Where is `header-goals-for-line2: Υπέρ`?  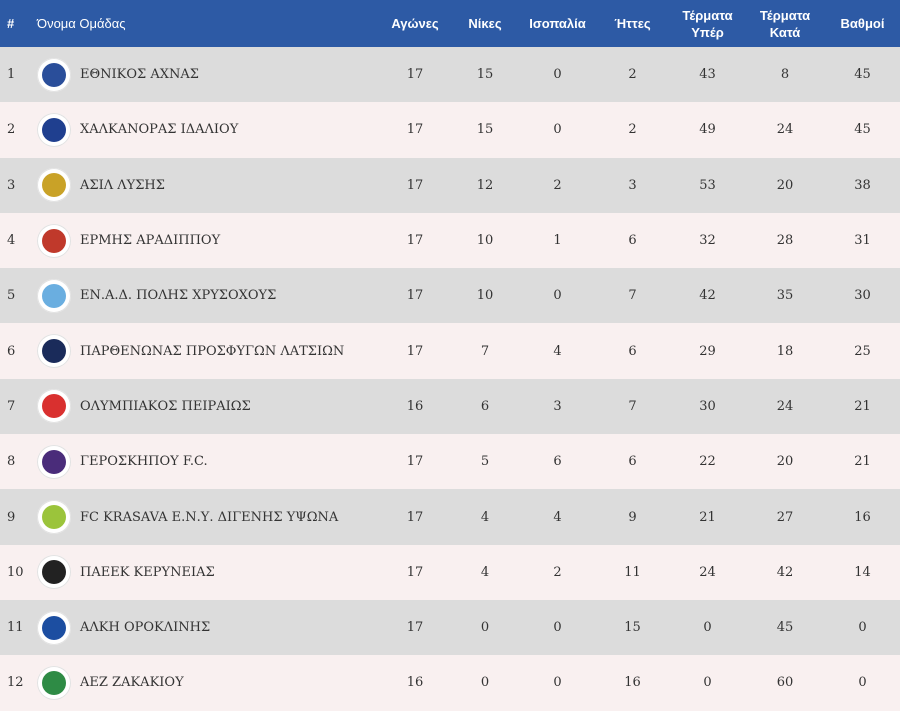 header-goals-for-line2: Υπέρ is located at coordinates (707, 32).